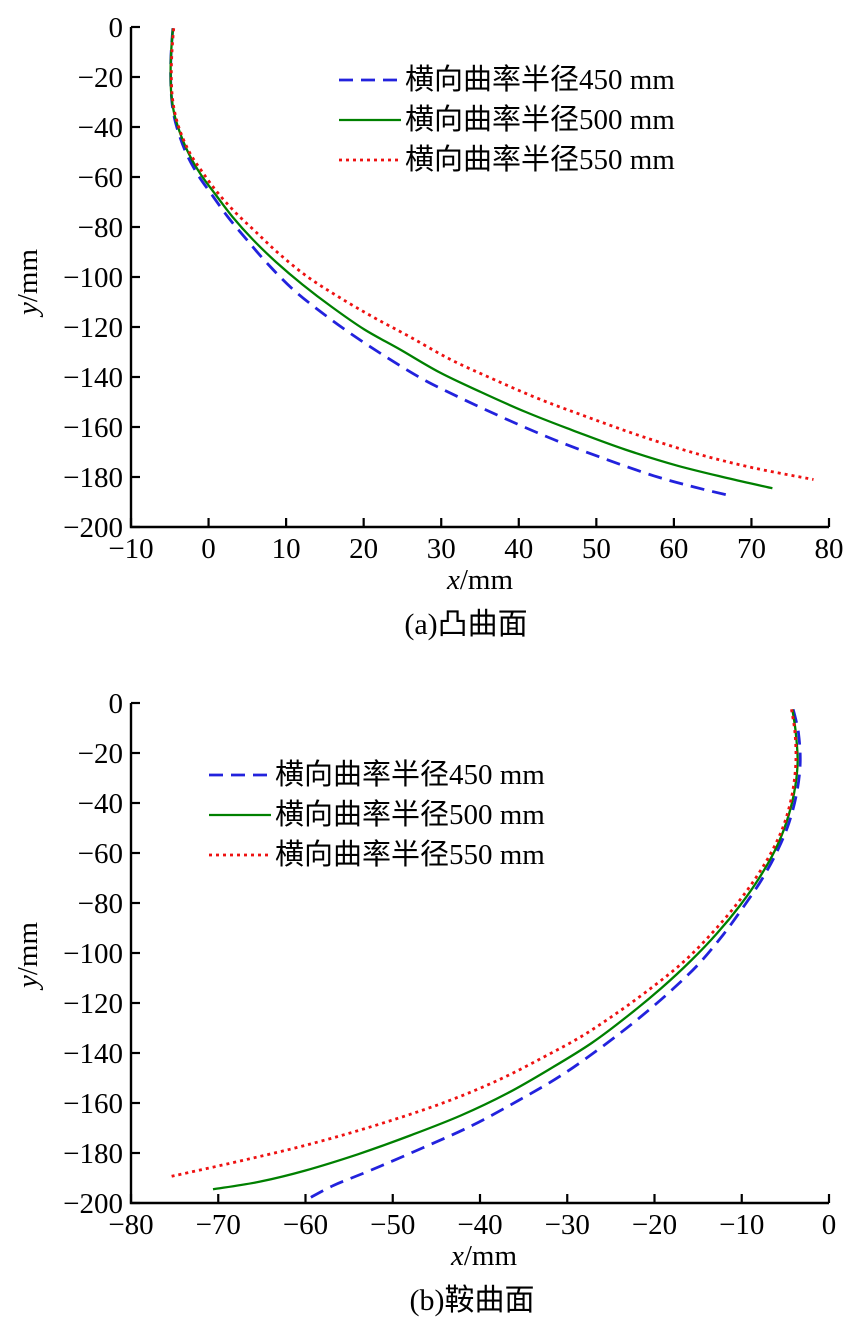 The width and height of the screenshot is (850, 1329). I want to click on plot-b-y-axis-label: y/mm, so click(28, 955).